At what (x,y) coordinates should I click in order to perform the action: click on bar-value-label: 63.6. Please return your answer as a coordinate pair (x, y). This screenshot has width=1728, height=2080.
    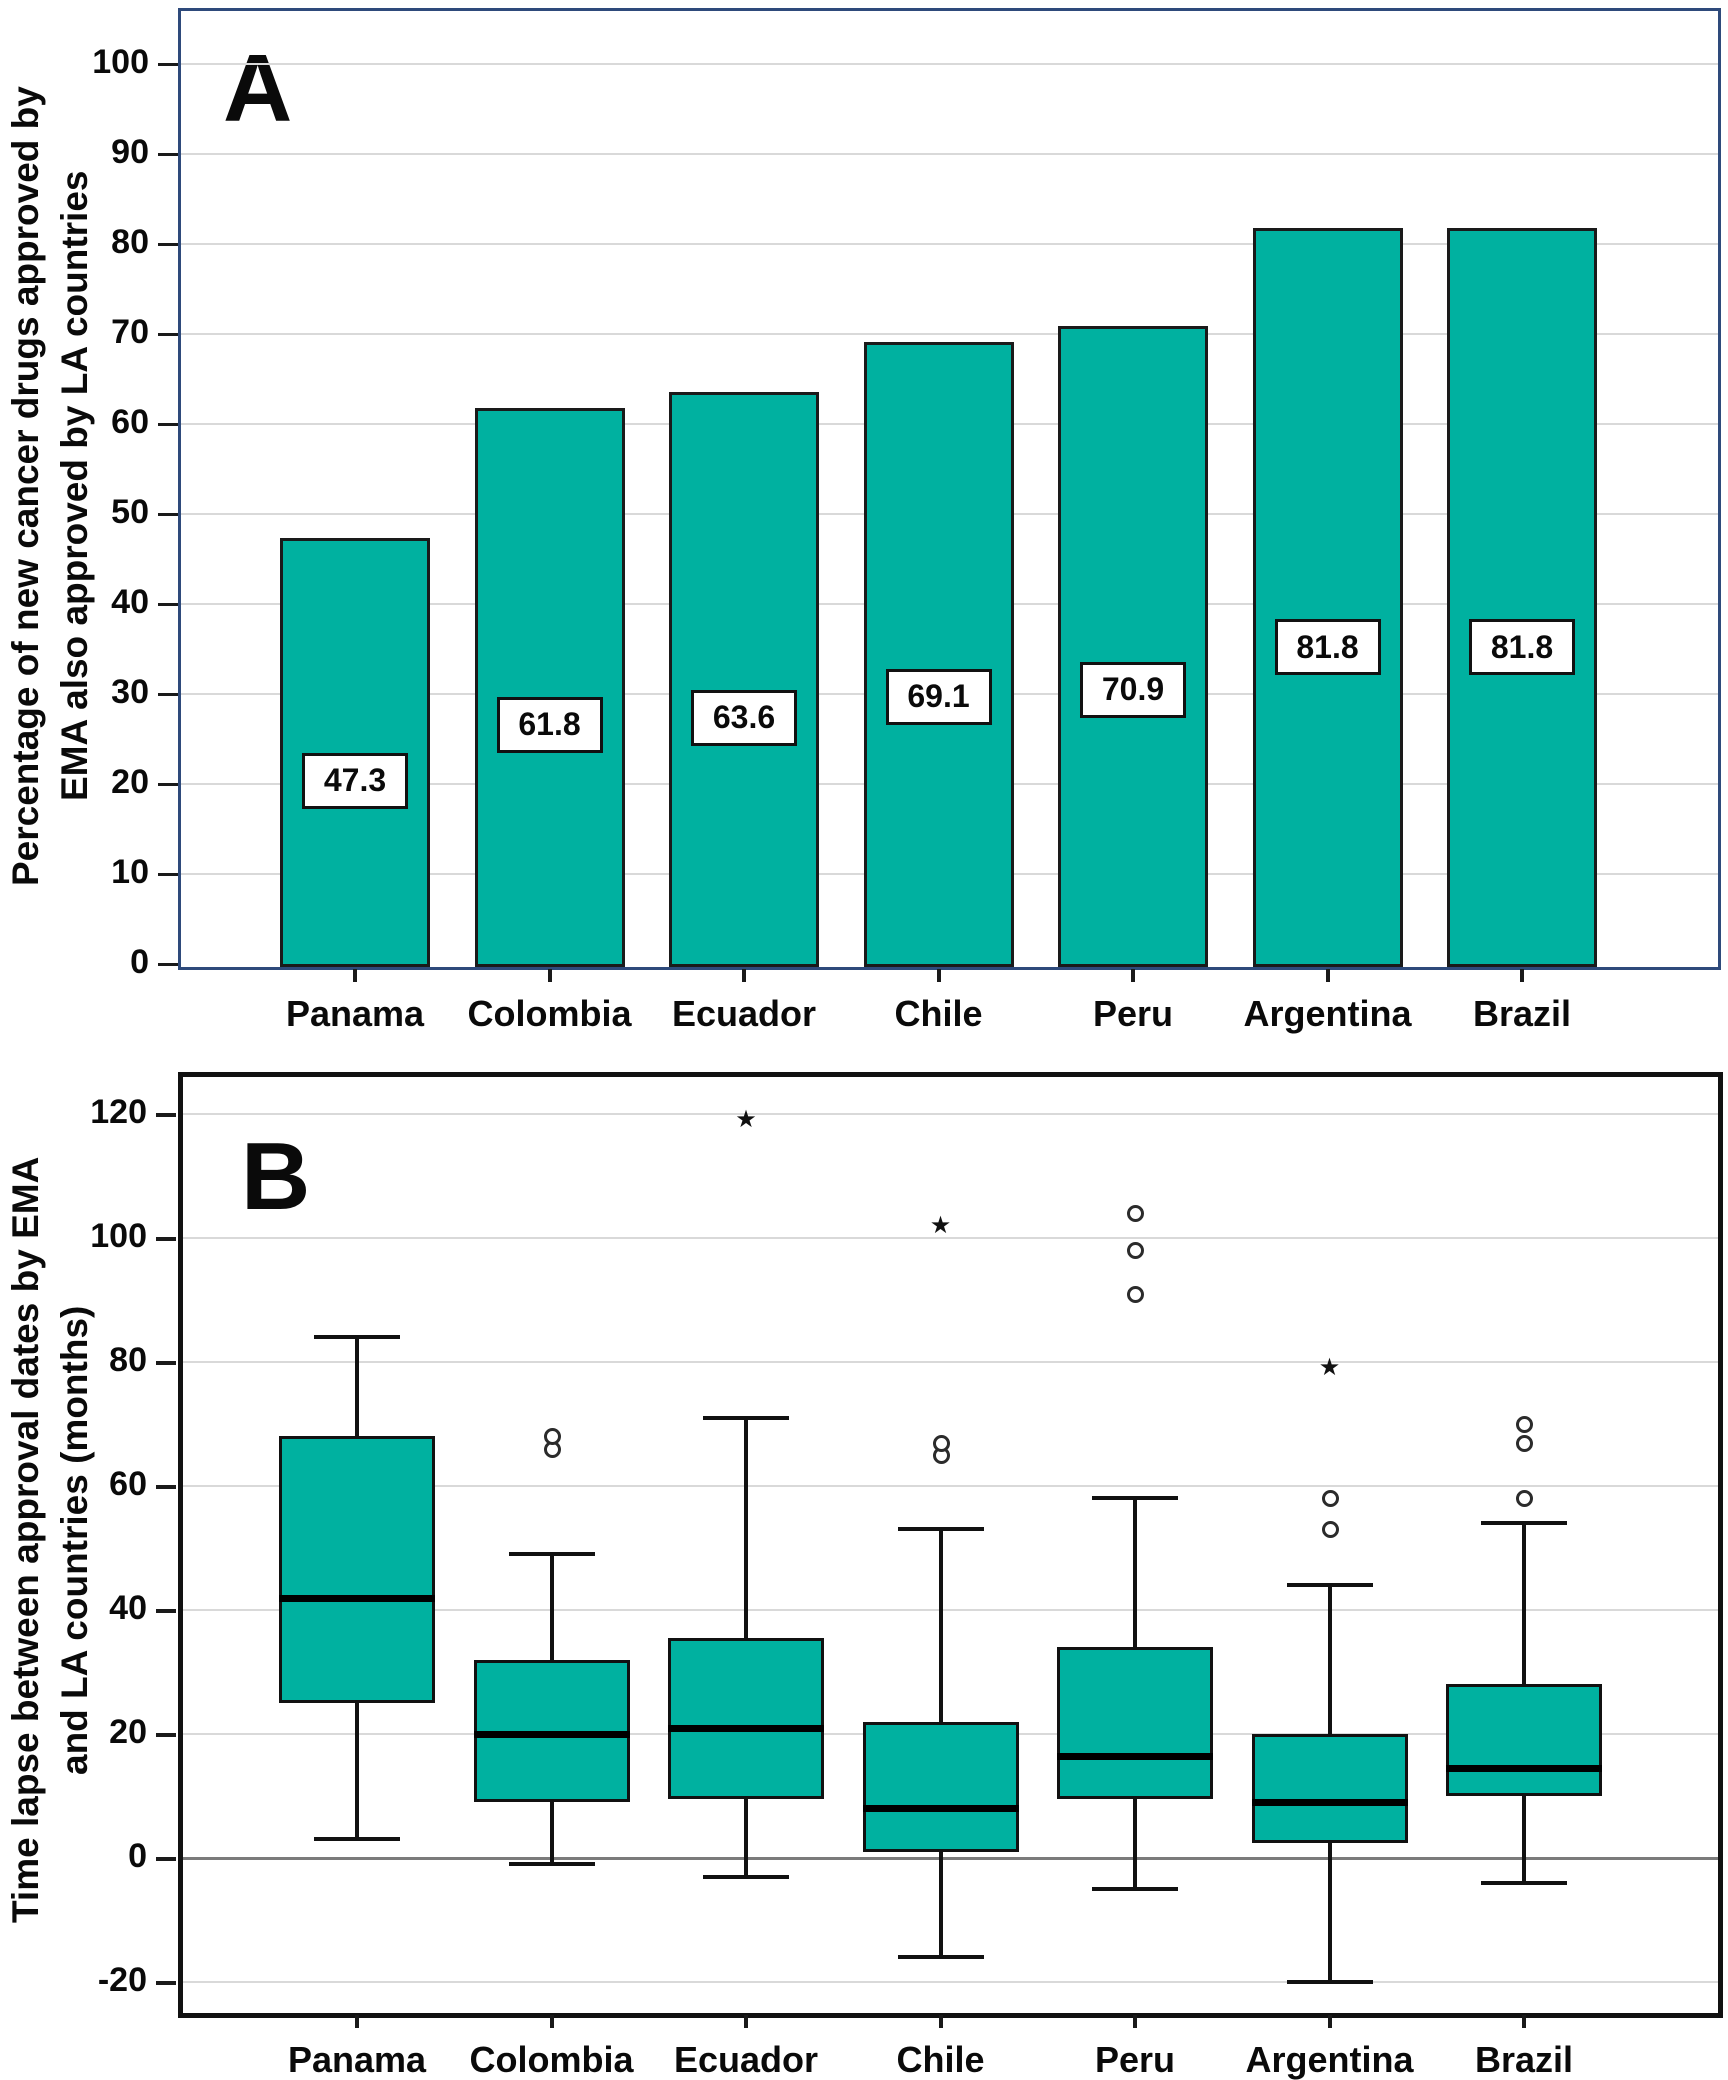
    Looking at the image, I should click on (744, 717).